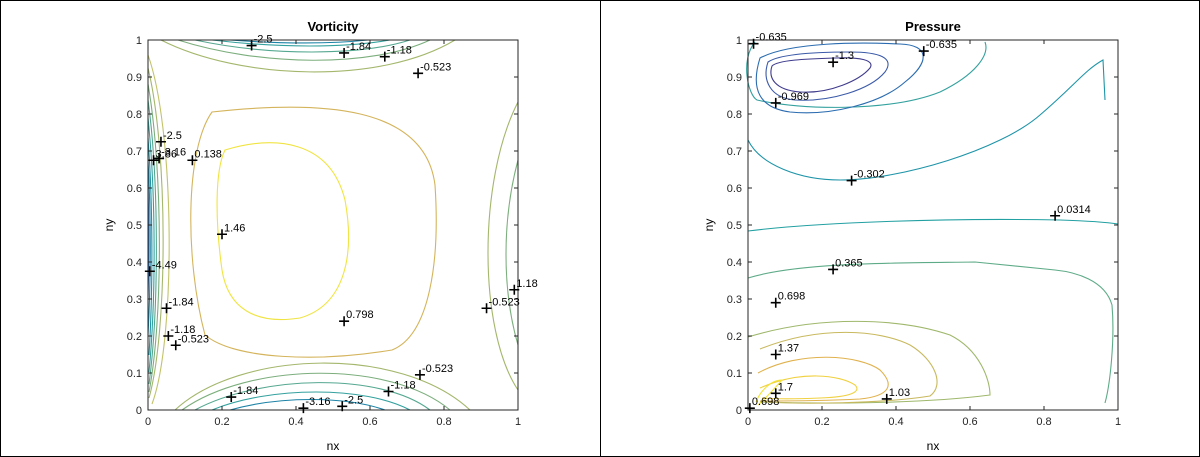  What do you see at coordinates (164, 265) in the screenshot?
I see `contour-label: -4.49` at bounding box center [164, 265].